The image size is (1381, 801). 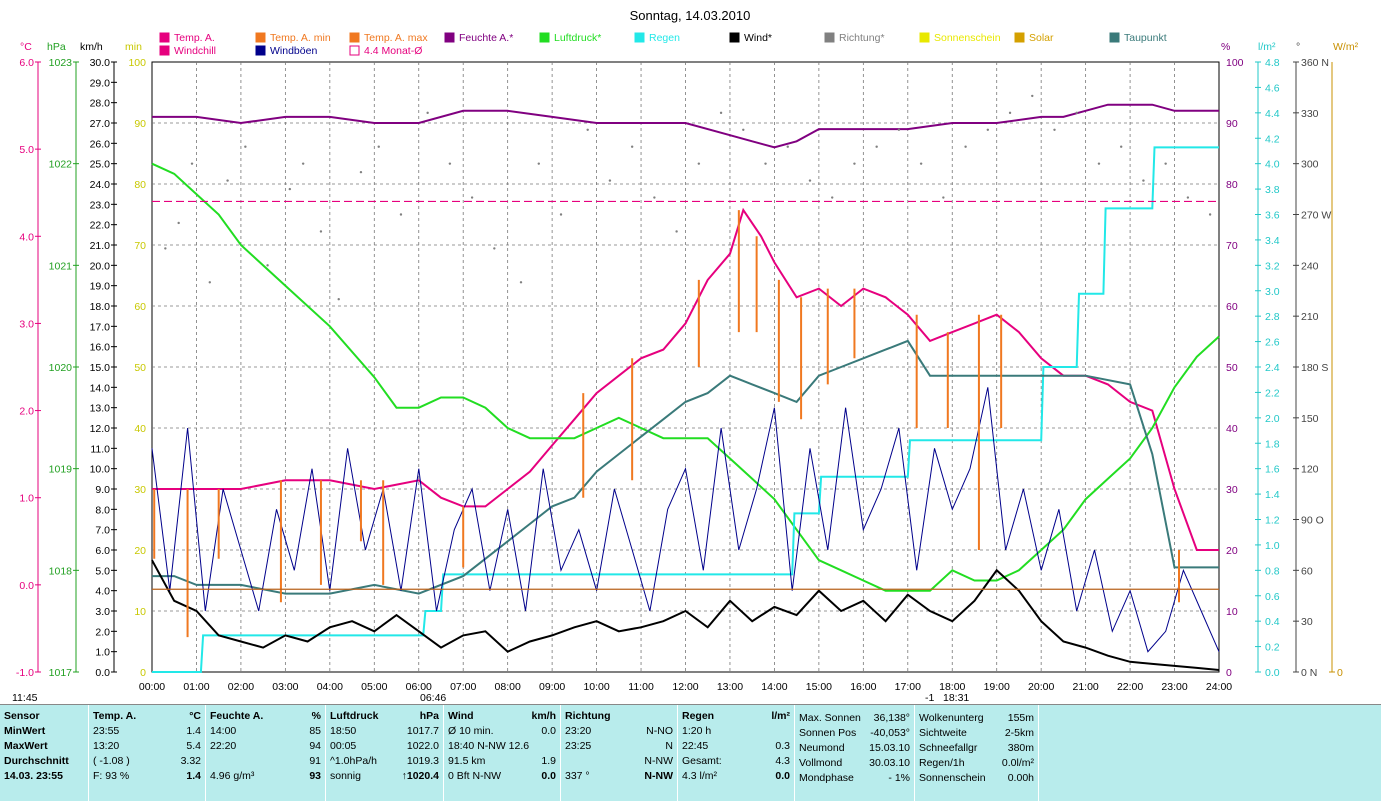 What do you see at coordinates (952, 687) in the screenshot?
I see `x-tick-label: 18:00` at bounding box center [952, 687].